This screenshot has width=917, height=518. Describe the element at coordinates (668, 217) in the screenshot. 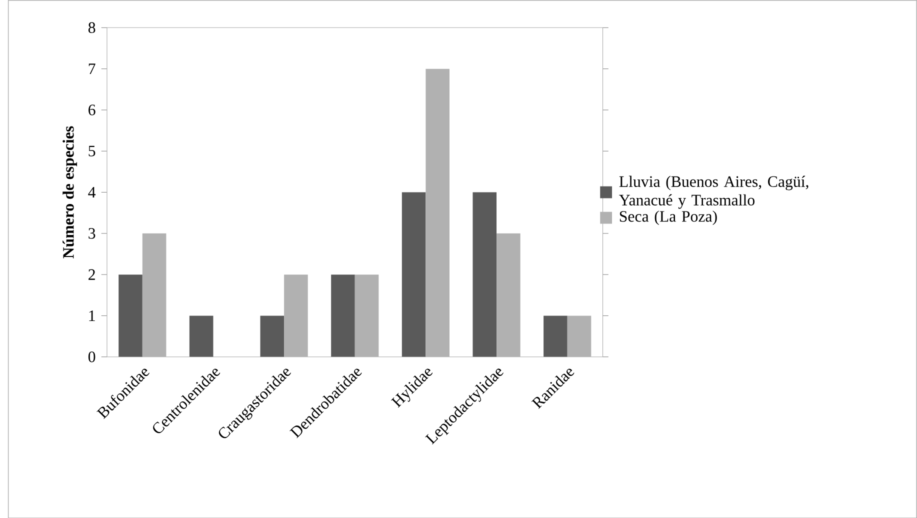

I see `legend-label: Seca (La Poza)` at that location.